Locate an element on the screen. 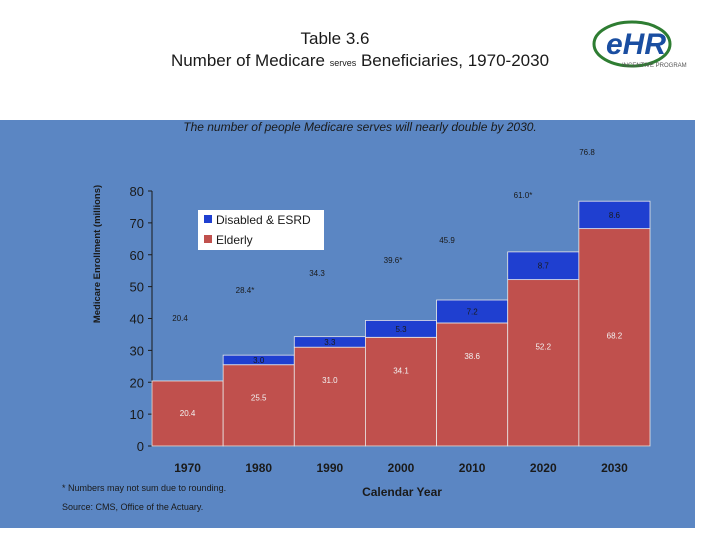  legend-label-disabled: Disabled & ESRD is located at coordinates (263, 220).